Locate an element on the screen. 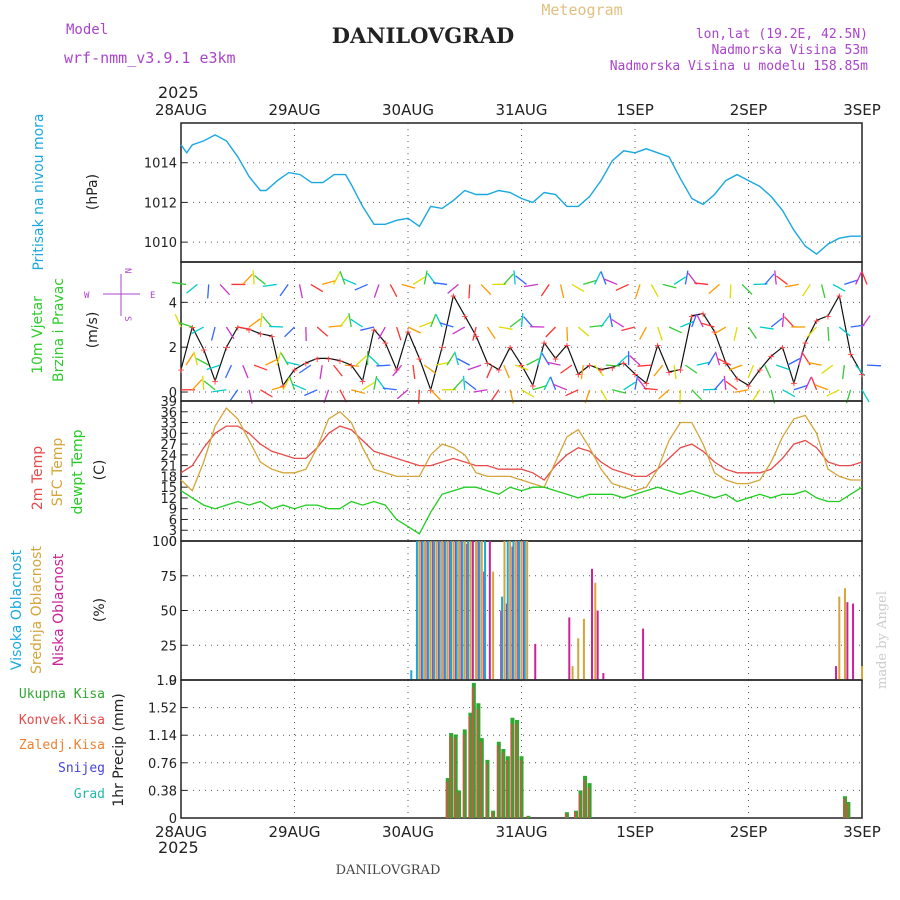 The width and height of the screenshot is (900, 900). wind-point-27: + is located at coordinates (487, 363).